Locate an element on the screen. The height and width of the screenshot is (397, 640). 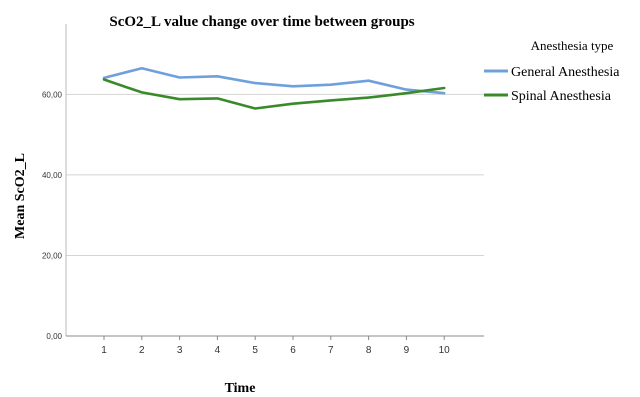
x-tick-label: 3 is located at coordinates (180, 350).